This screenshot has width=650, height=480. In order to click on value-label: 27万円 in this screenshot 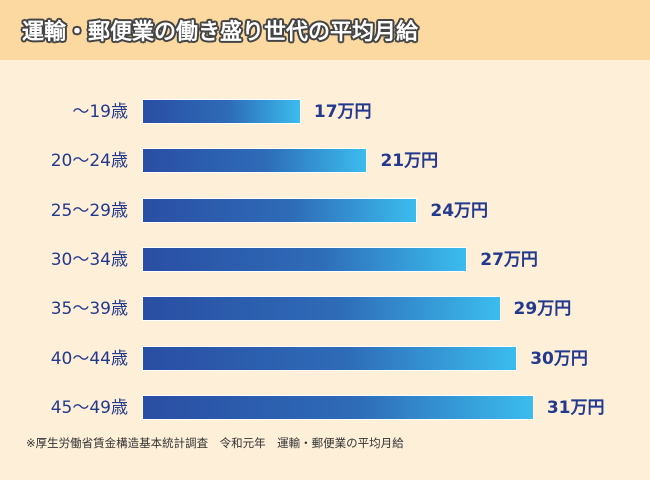, I will do `click(509, 259)`.